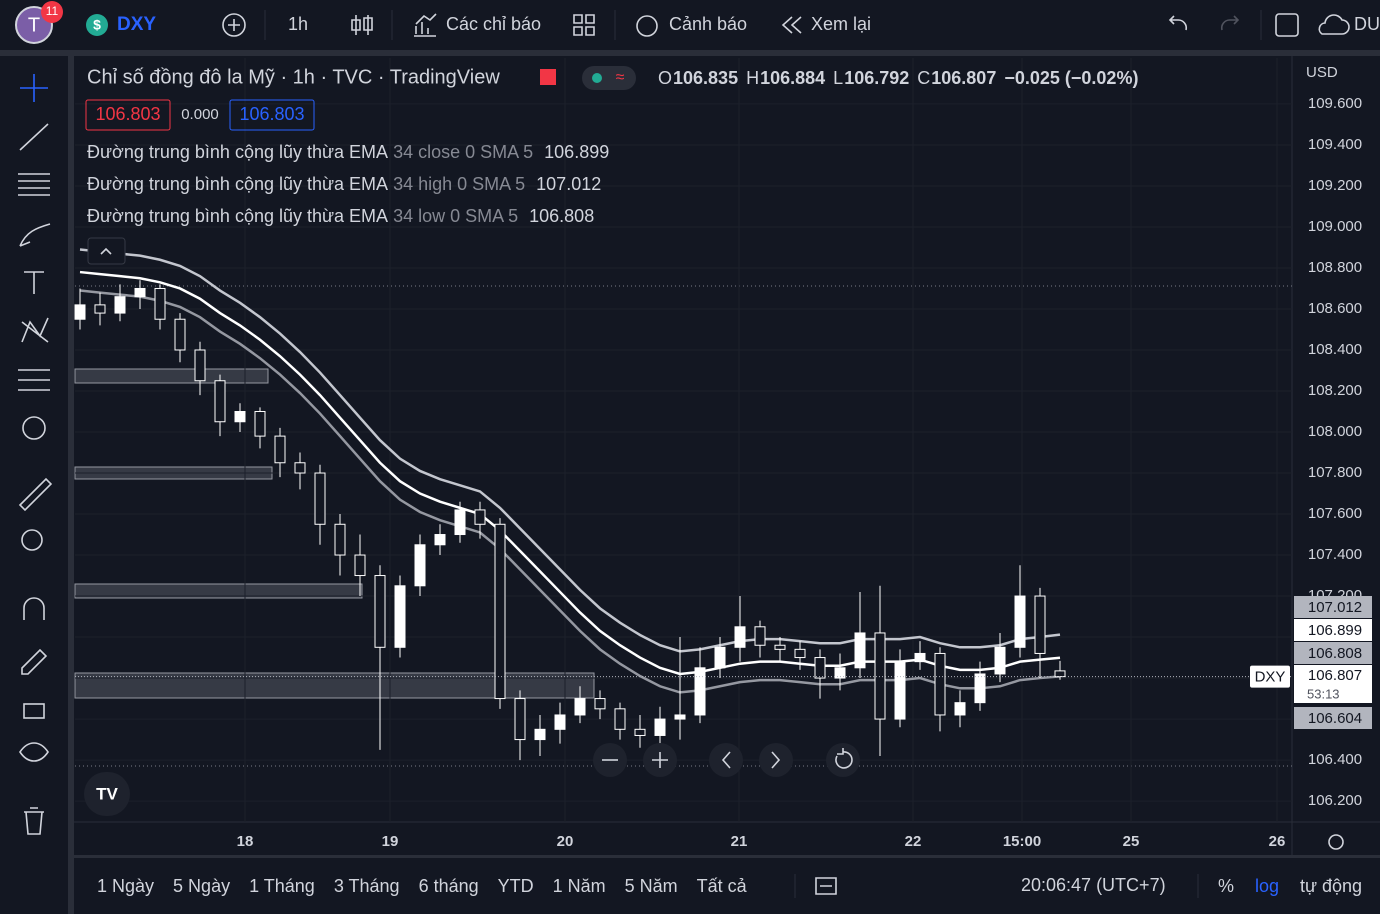  I want to click on log-toggle: log, so click(1267, 886).